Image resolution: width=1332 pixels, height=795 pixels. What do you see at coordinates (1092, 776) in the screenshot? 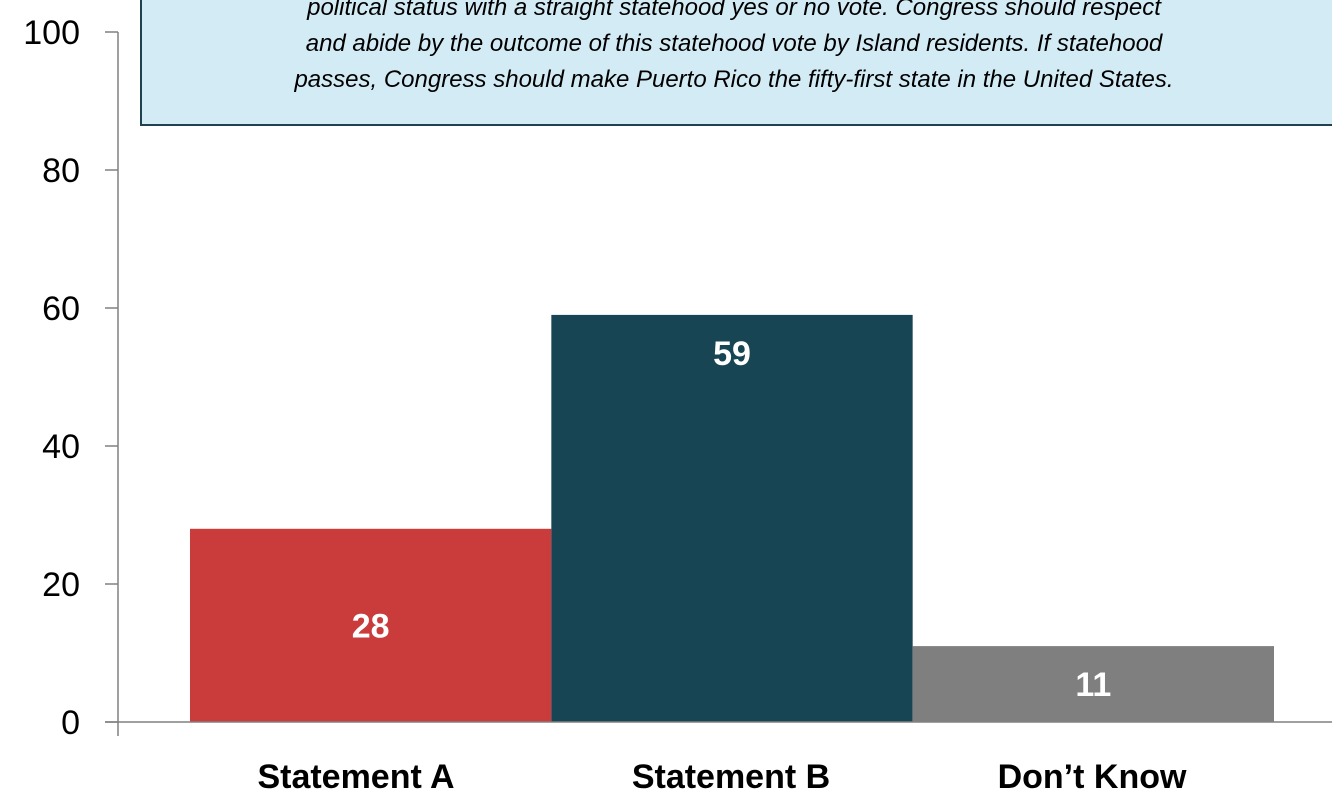
I see `x-tick-label-dont-know: Don’t Know` at bounding box center [1092, 776].